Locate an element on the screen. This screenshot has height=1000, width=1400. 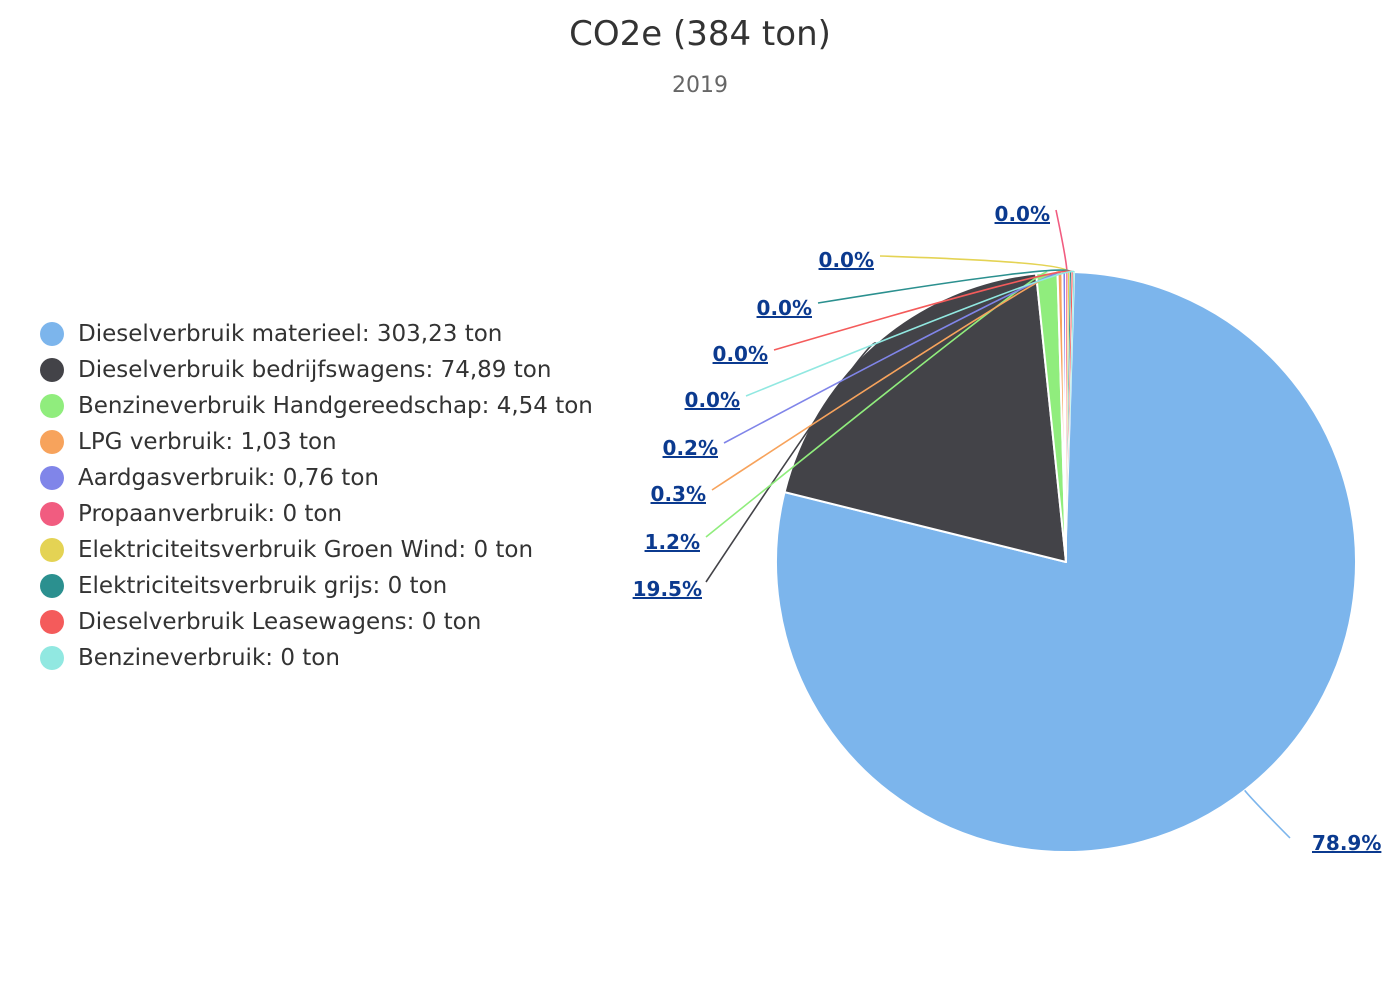
legend-label: Aardgasverbruik: 0,76 ton is located at coordinates (228, 478).